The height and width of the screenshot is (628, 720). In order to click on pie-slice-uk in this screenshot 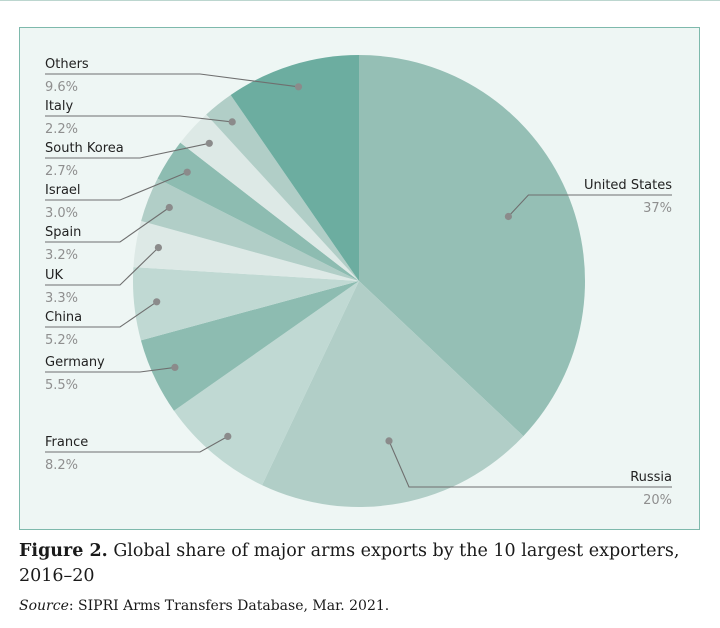, I will do `click(246, 250)`.